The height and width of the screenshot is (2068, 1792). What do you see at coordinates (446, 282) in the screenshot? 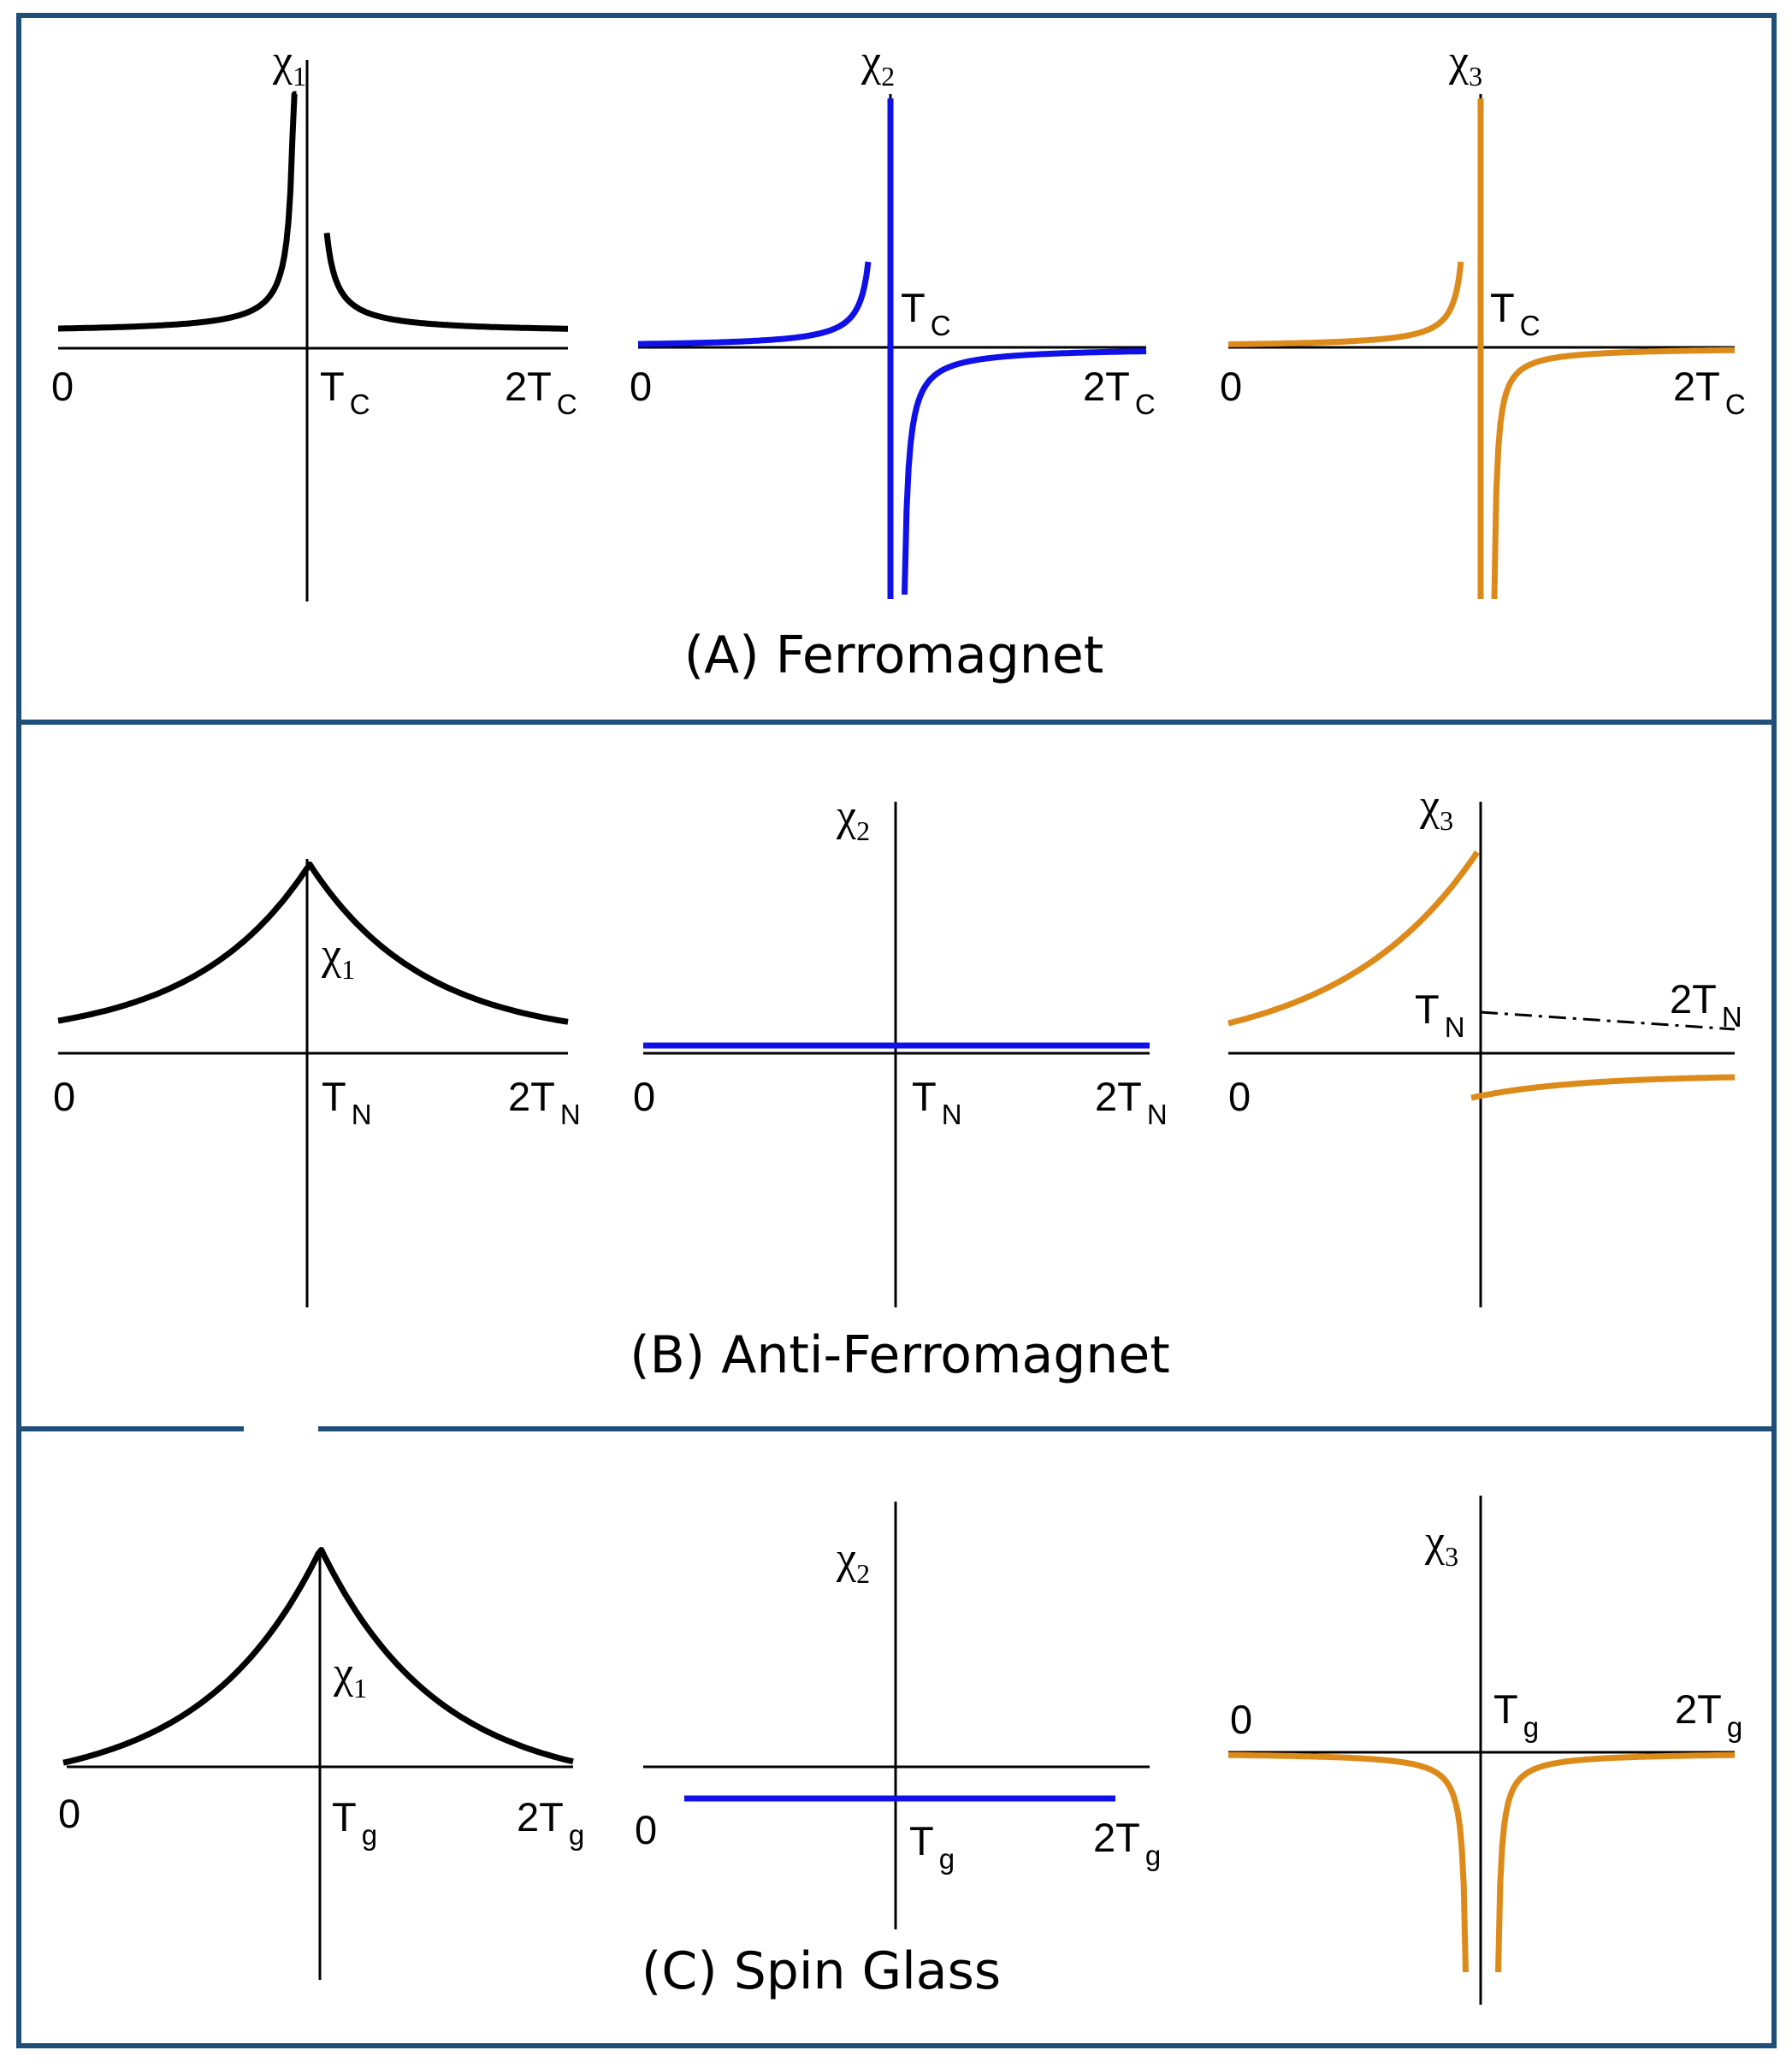
I see `chi1-curve-right` at bounding box center [446, 282].